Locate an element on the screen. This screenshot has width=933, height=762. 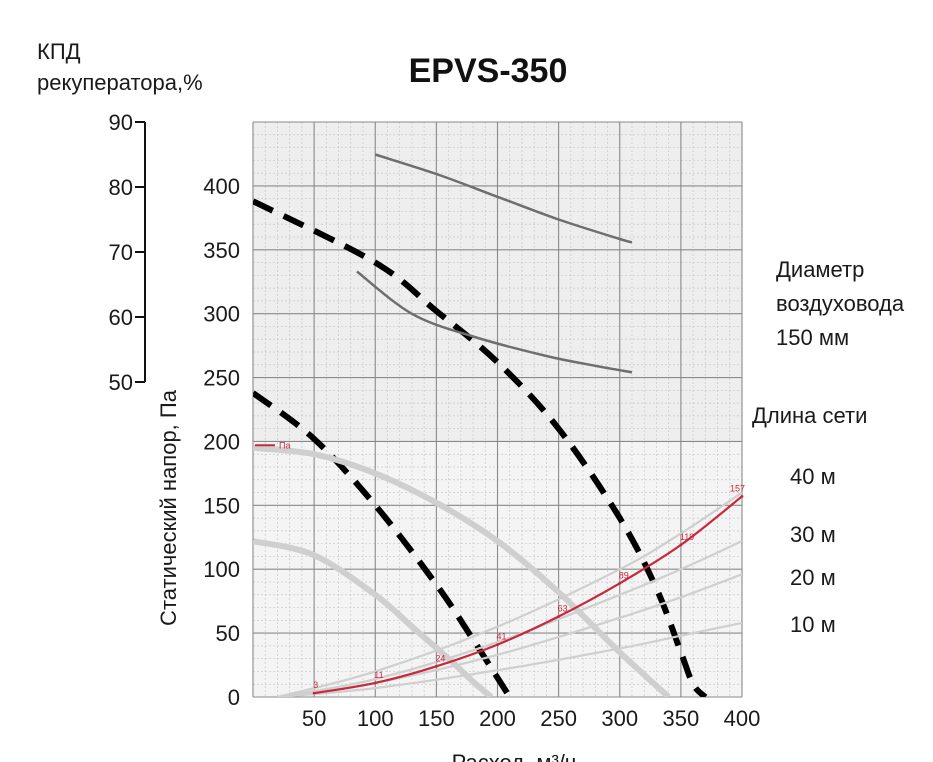
duct-diameter-label: Диаметр is located at coordinates (820, 269).